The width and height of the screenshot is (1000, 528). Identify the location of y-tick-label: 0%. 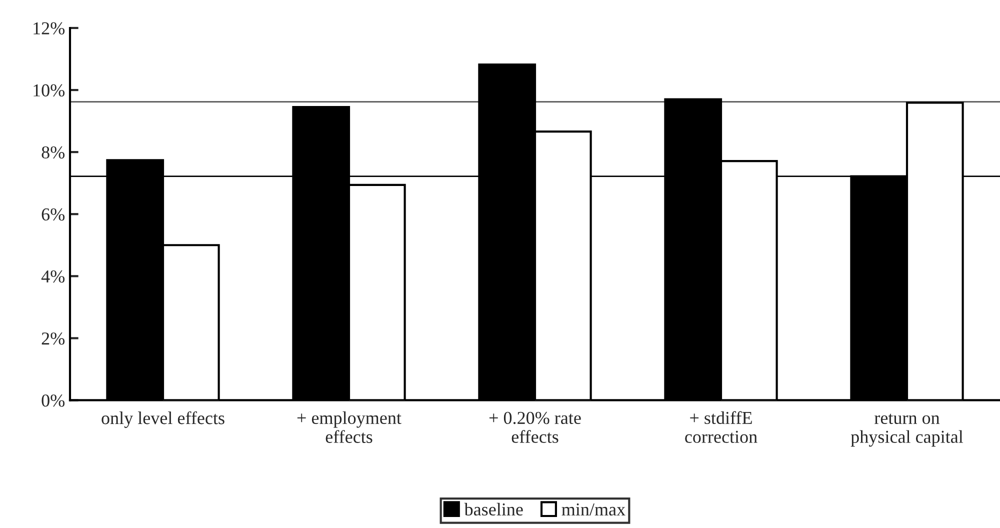
(53, 400).